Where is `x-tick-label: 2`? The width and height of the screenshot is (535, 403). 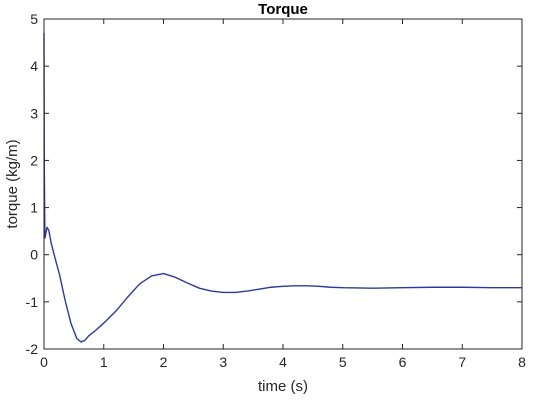
x-tick-label: 2 is located at coordinates (164, 362).